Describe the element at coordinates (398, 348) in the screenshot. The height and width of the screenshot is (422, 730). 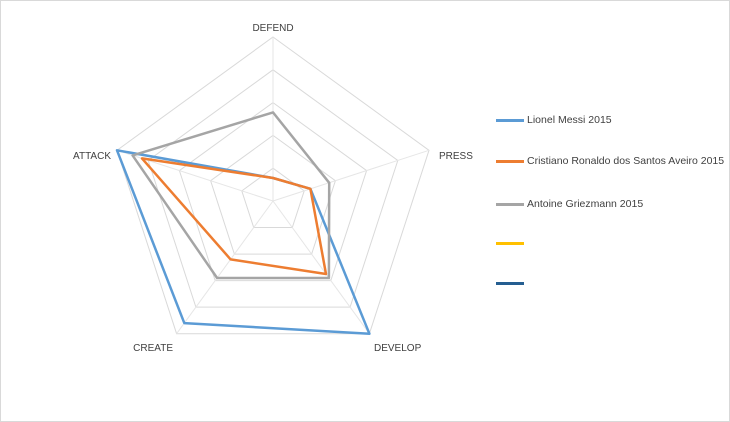
I see `axis-label-develop: DEVELOP` at that location.